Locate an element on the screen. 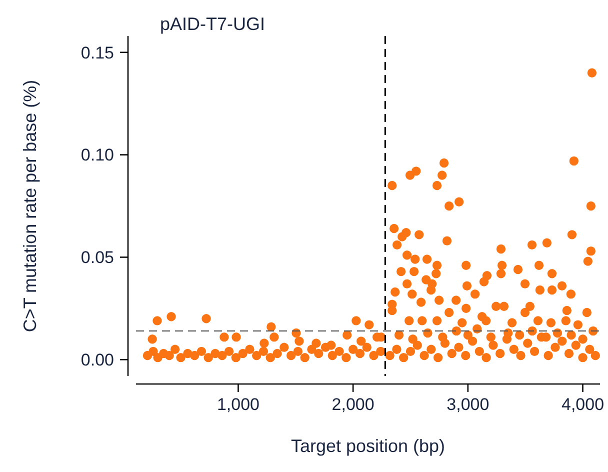 The image size is (608, 472). chart-title: pAID-T7-UGI is located at coordinates (213, 24).